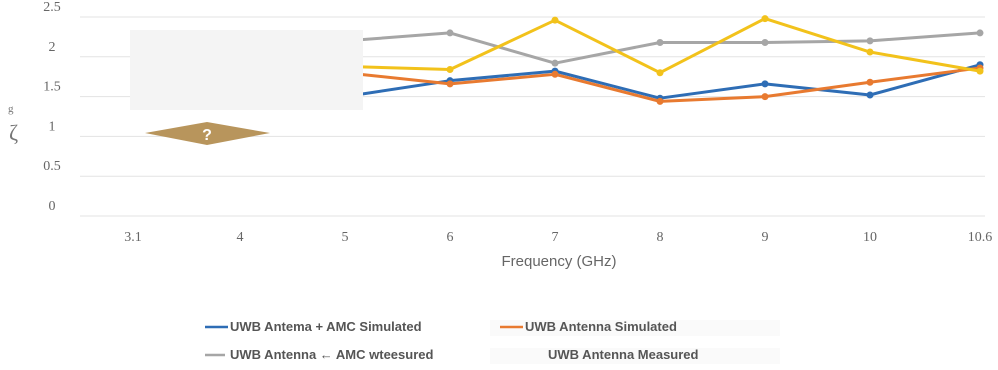 Image resolution: width=998 pixels, height=370 pixels. Describe the element at coordinates (133, 237) in the screenshot. I see `x-tick-label: 3.1` at that location.